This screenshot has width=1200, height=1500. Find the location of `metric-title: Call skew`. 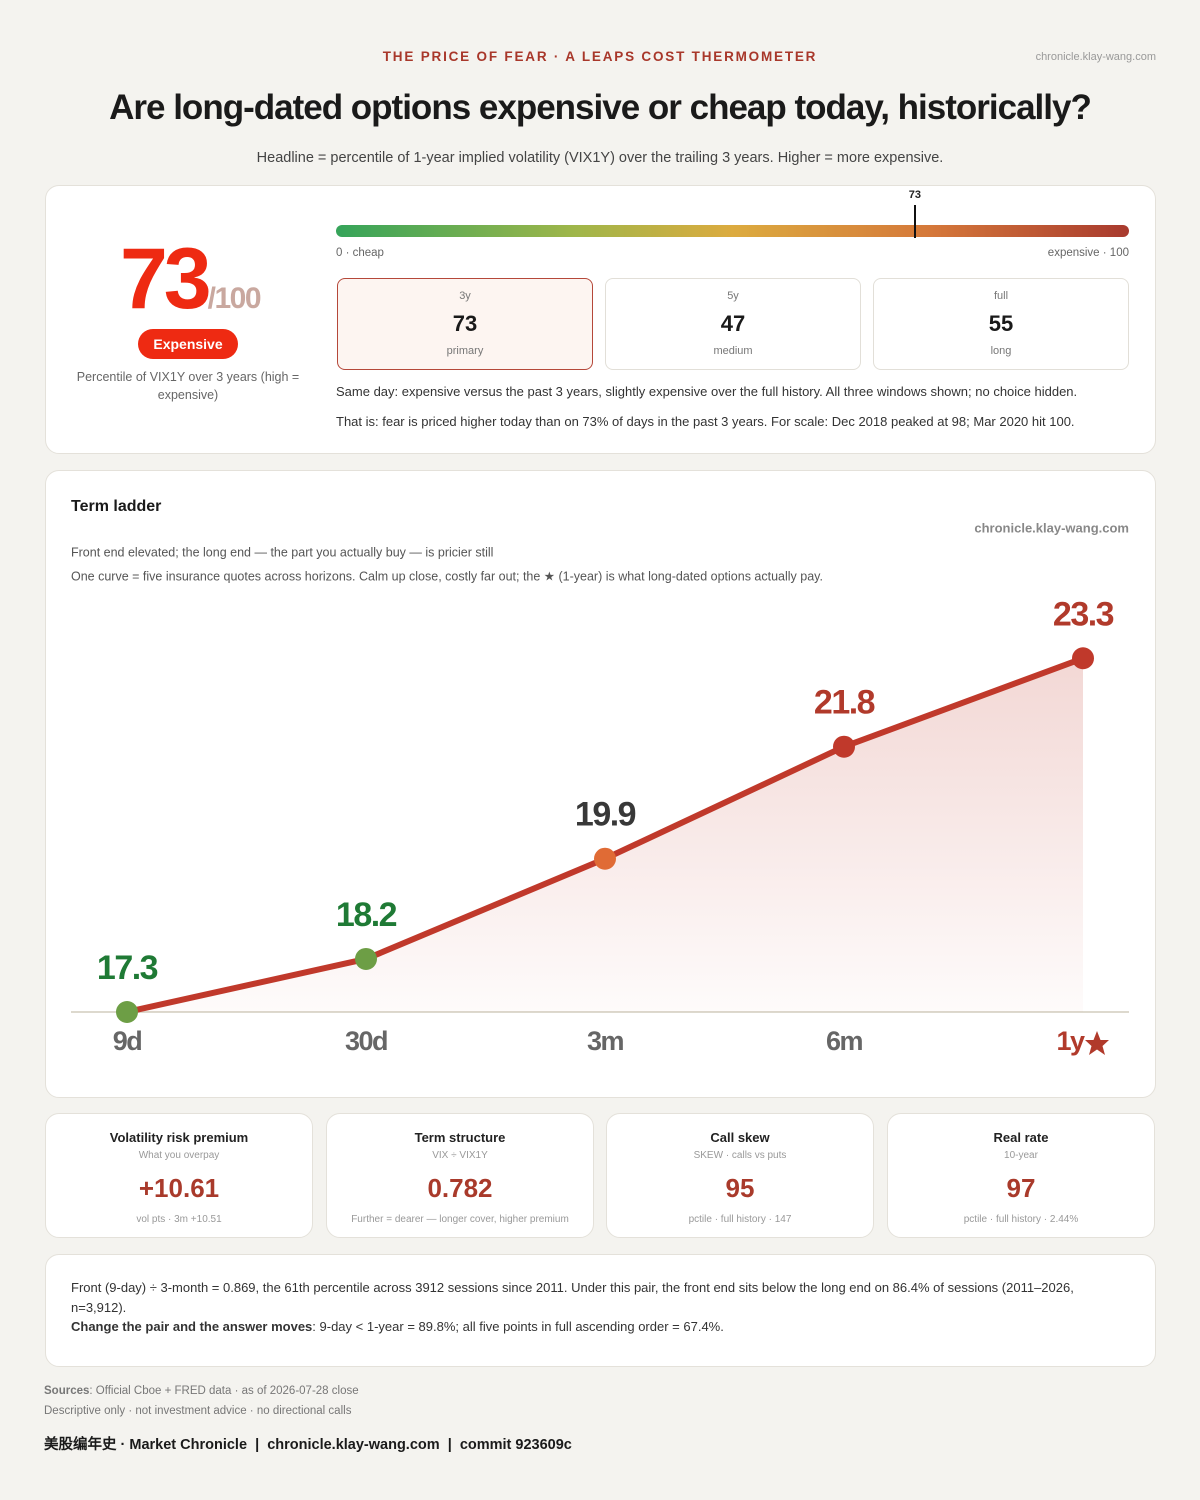

metric-title: Call skew is located at coordinates (740, 1137).